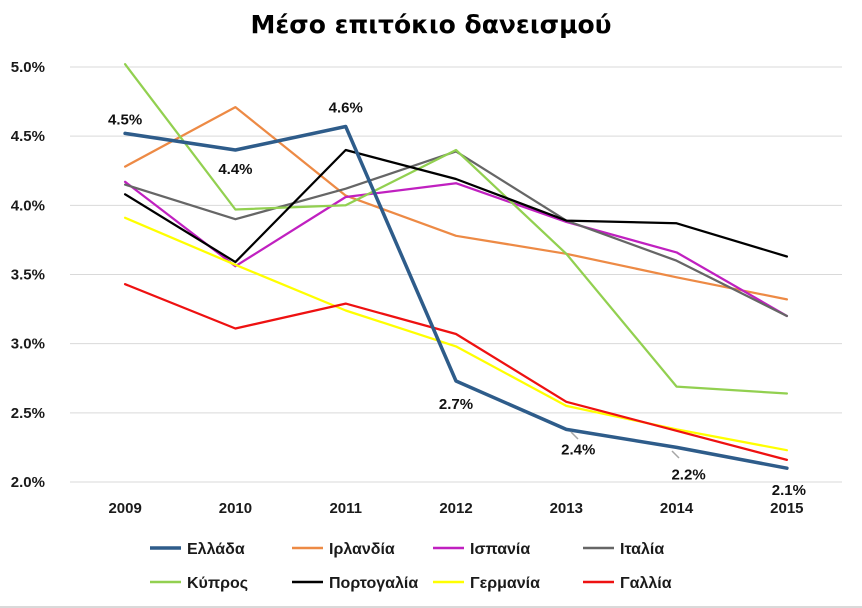  Describe the element at coordinates (28, 136) in the screenshot. I see `y-tick-label: 4.5%` at that location.